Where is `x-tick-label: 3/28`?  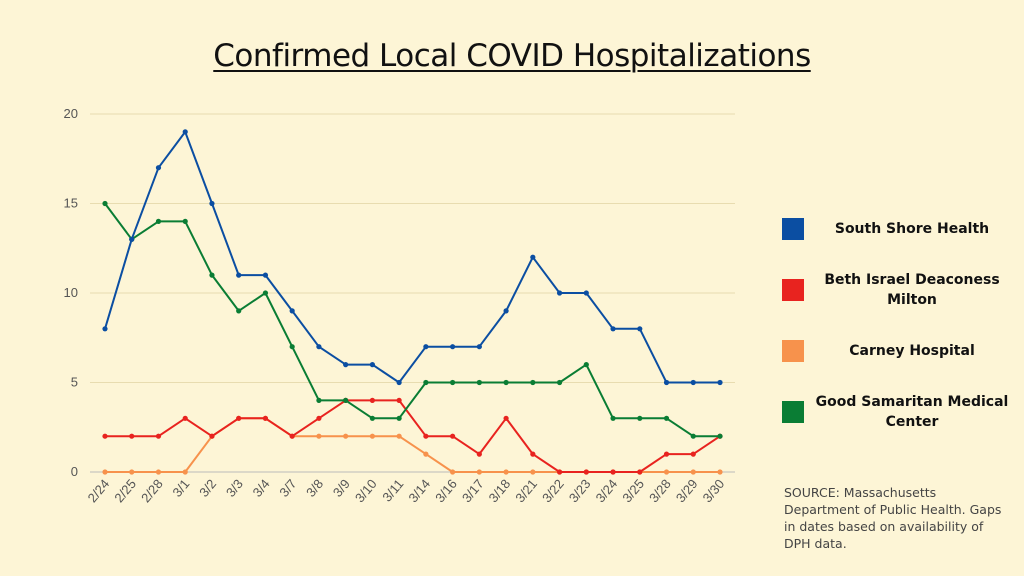
x-tick-label: 3/28 is located at coordinates (660, 490).